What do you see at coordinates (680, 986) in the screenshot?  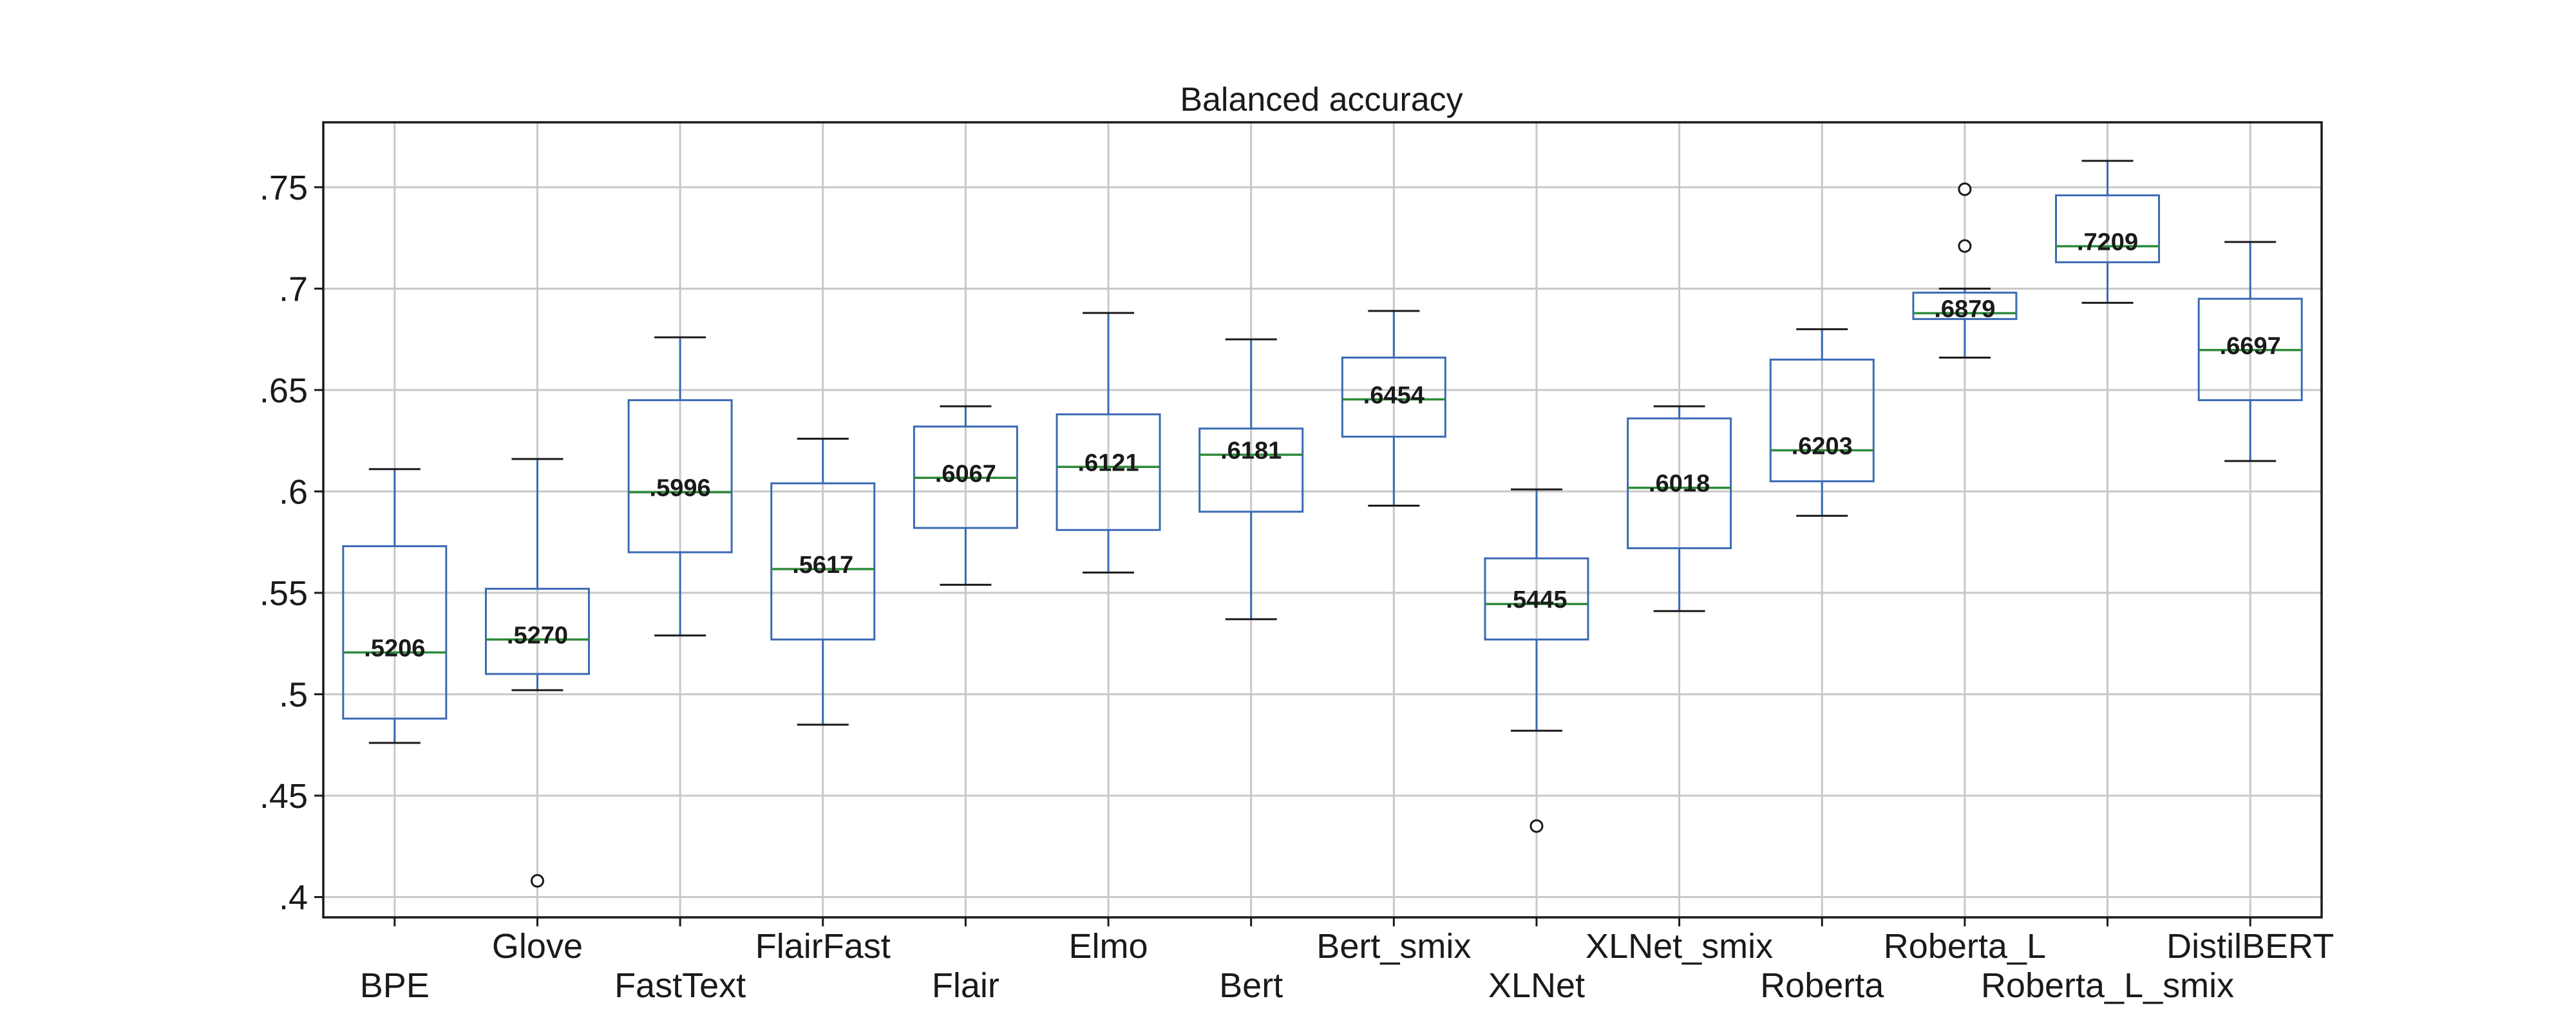 I see `x-tick-label: FastText` at bounding box center [680, 986].